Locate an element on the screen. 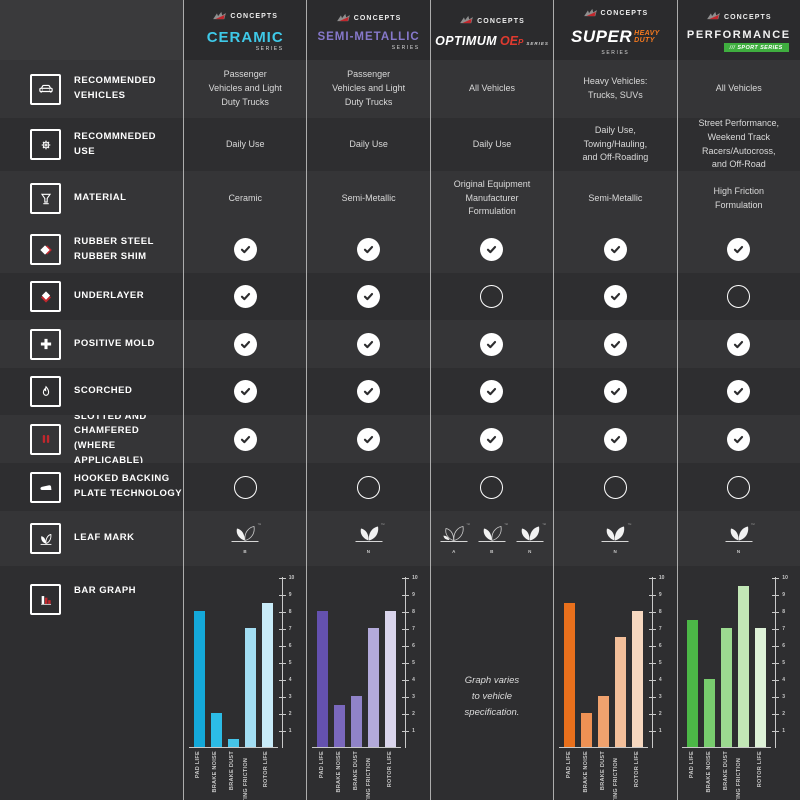  x-label-wrap: BRAKE DUST is located at coordinates (233, 775).